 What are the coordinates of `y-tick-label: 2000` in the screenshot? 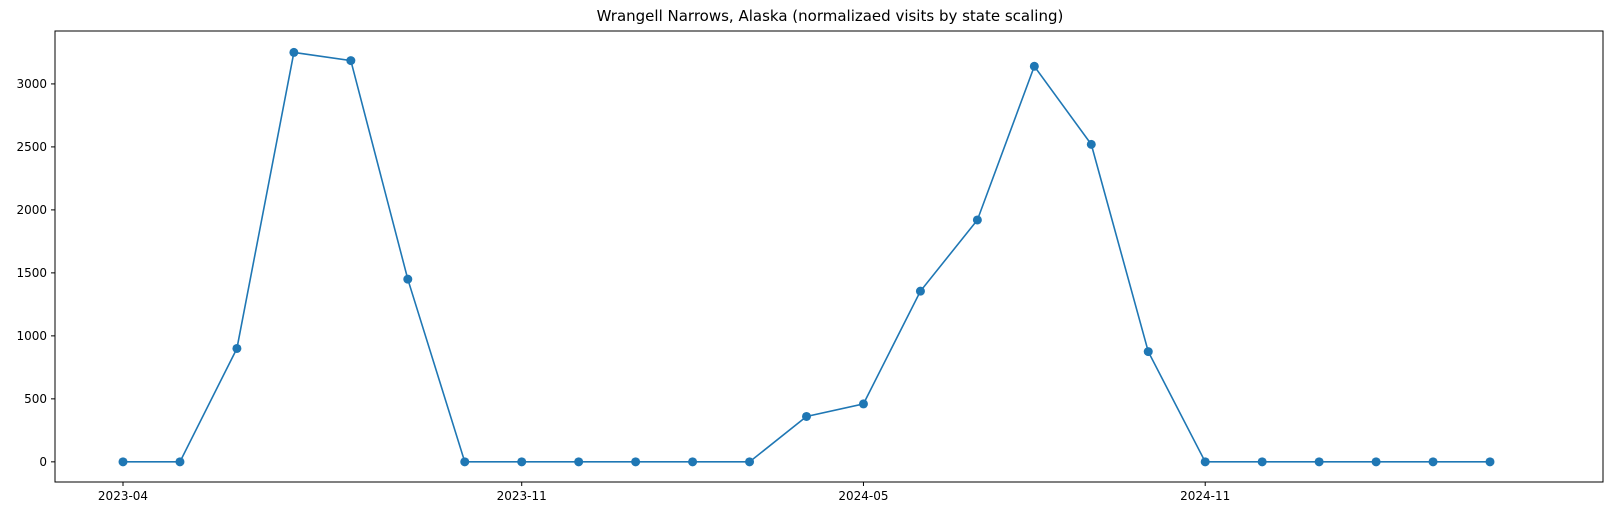 It's located at (31, 210).